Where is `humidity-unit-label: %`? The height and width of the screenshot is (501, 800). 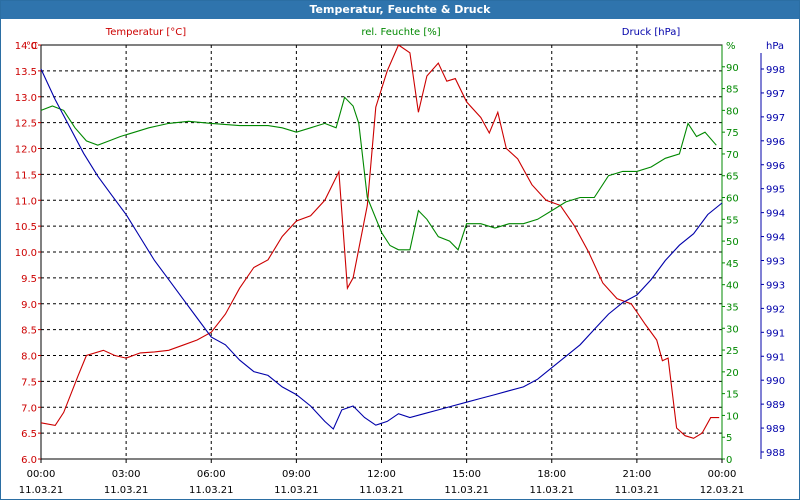 humidity-unit-label: % is located at coordinates (731, 46).